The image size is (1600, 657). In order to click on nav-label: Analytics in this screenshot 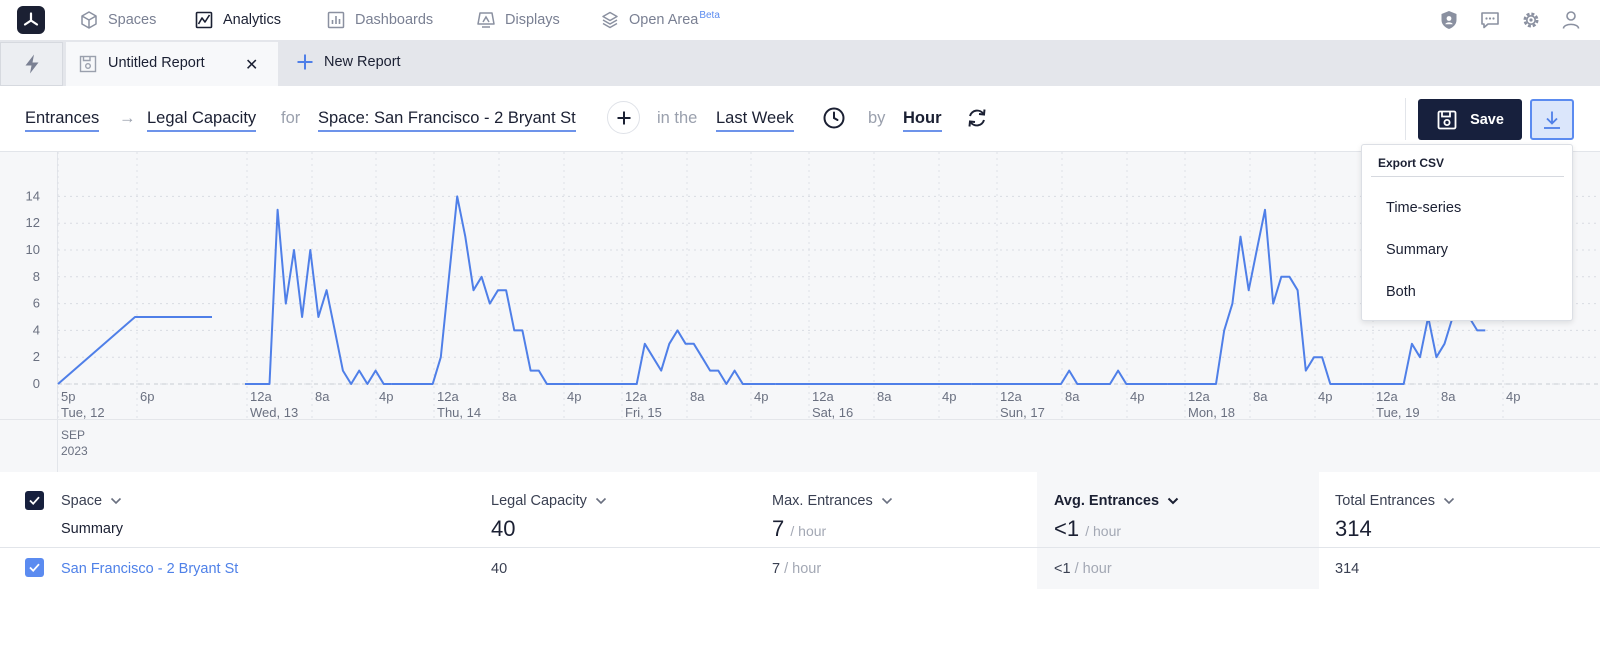, I will do `click(252, 20)`.